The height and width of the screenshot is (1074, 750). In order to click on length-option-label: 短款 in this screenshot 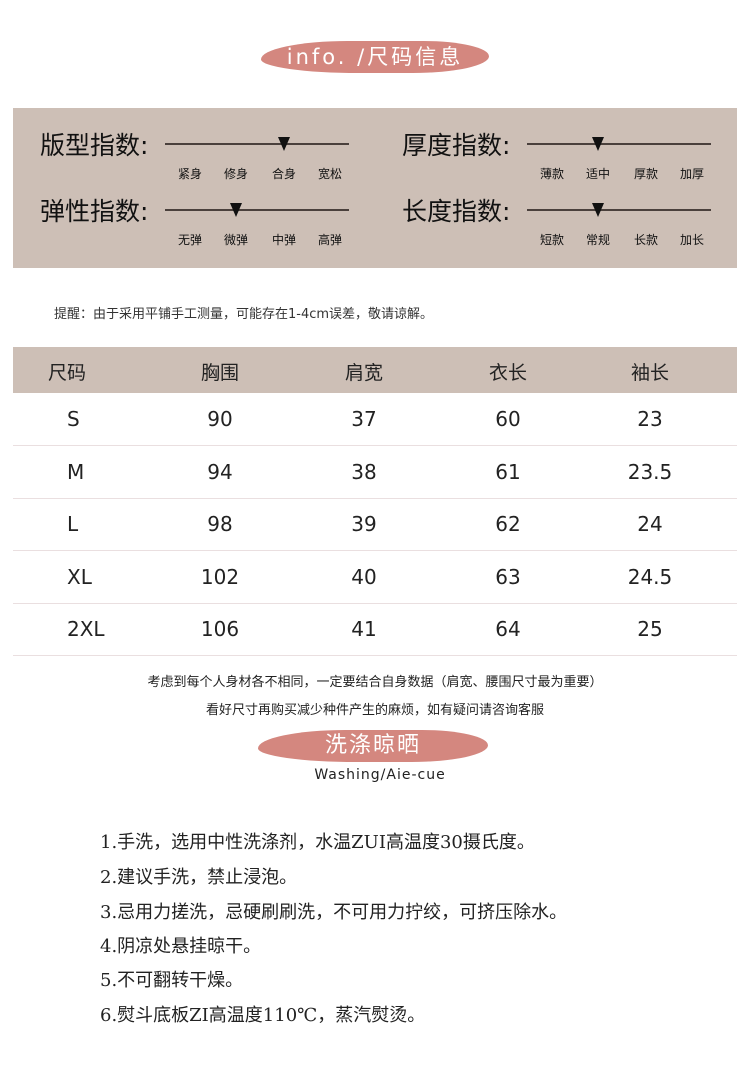, I will do `click(552, 240)`.